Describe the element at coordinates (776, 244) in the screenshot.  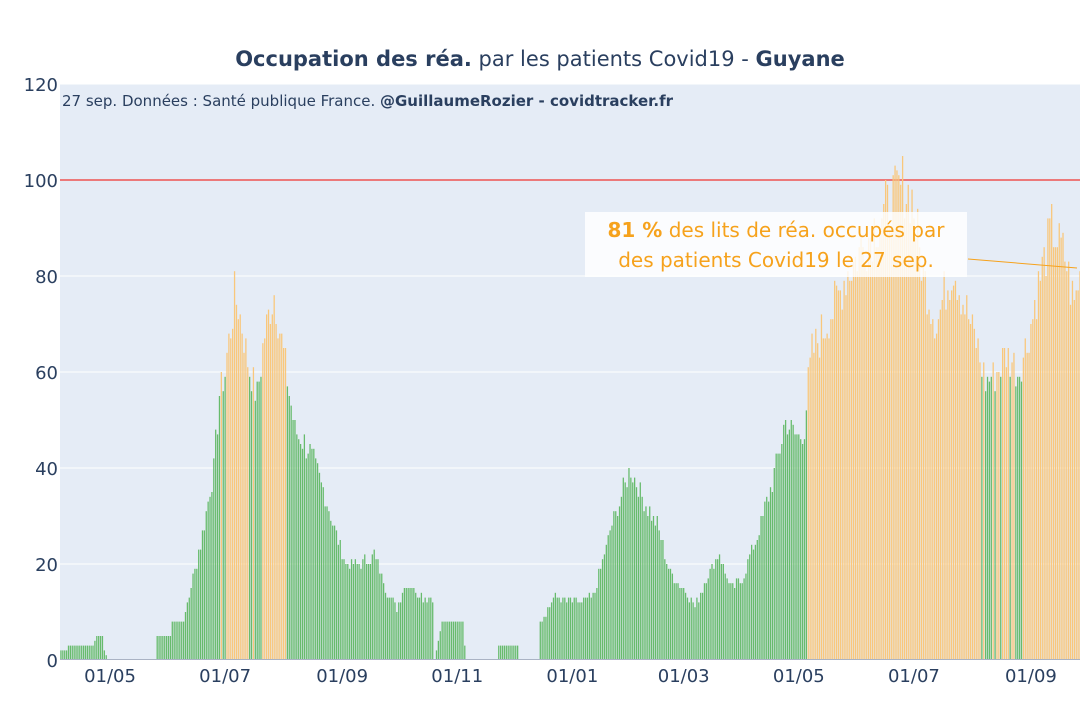
I see `annotation-box` at that location.